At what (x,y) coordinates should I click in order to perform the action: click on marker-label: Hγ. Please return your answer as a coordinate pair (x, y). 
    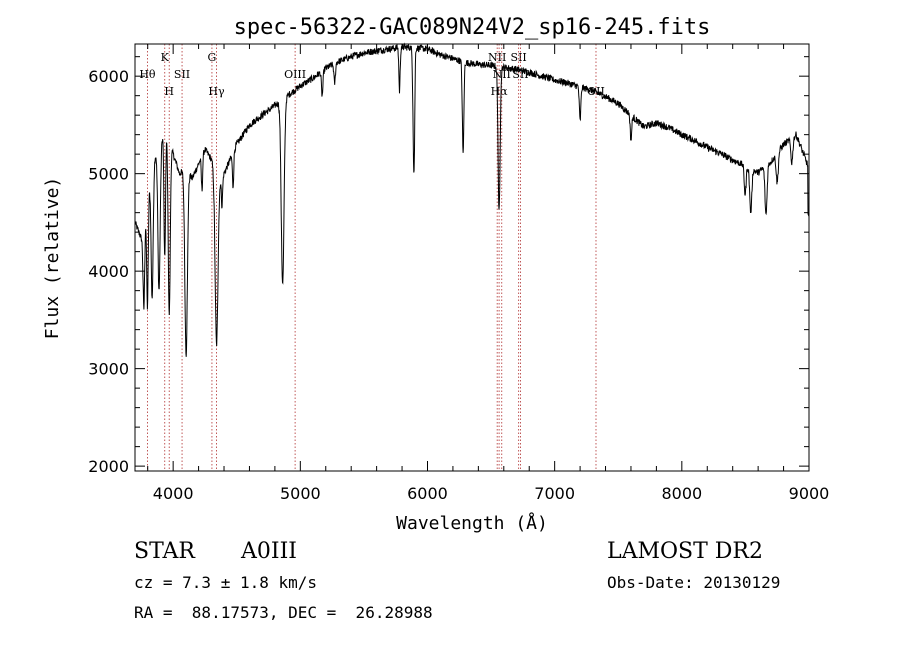
    Looking at the image, I should click on (216, 91).